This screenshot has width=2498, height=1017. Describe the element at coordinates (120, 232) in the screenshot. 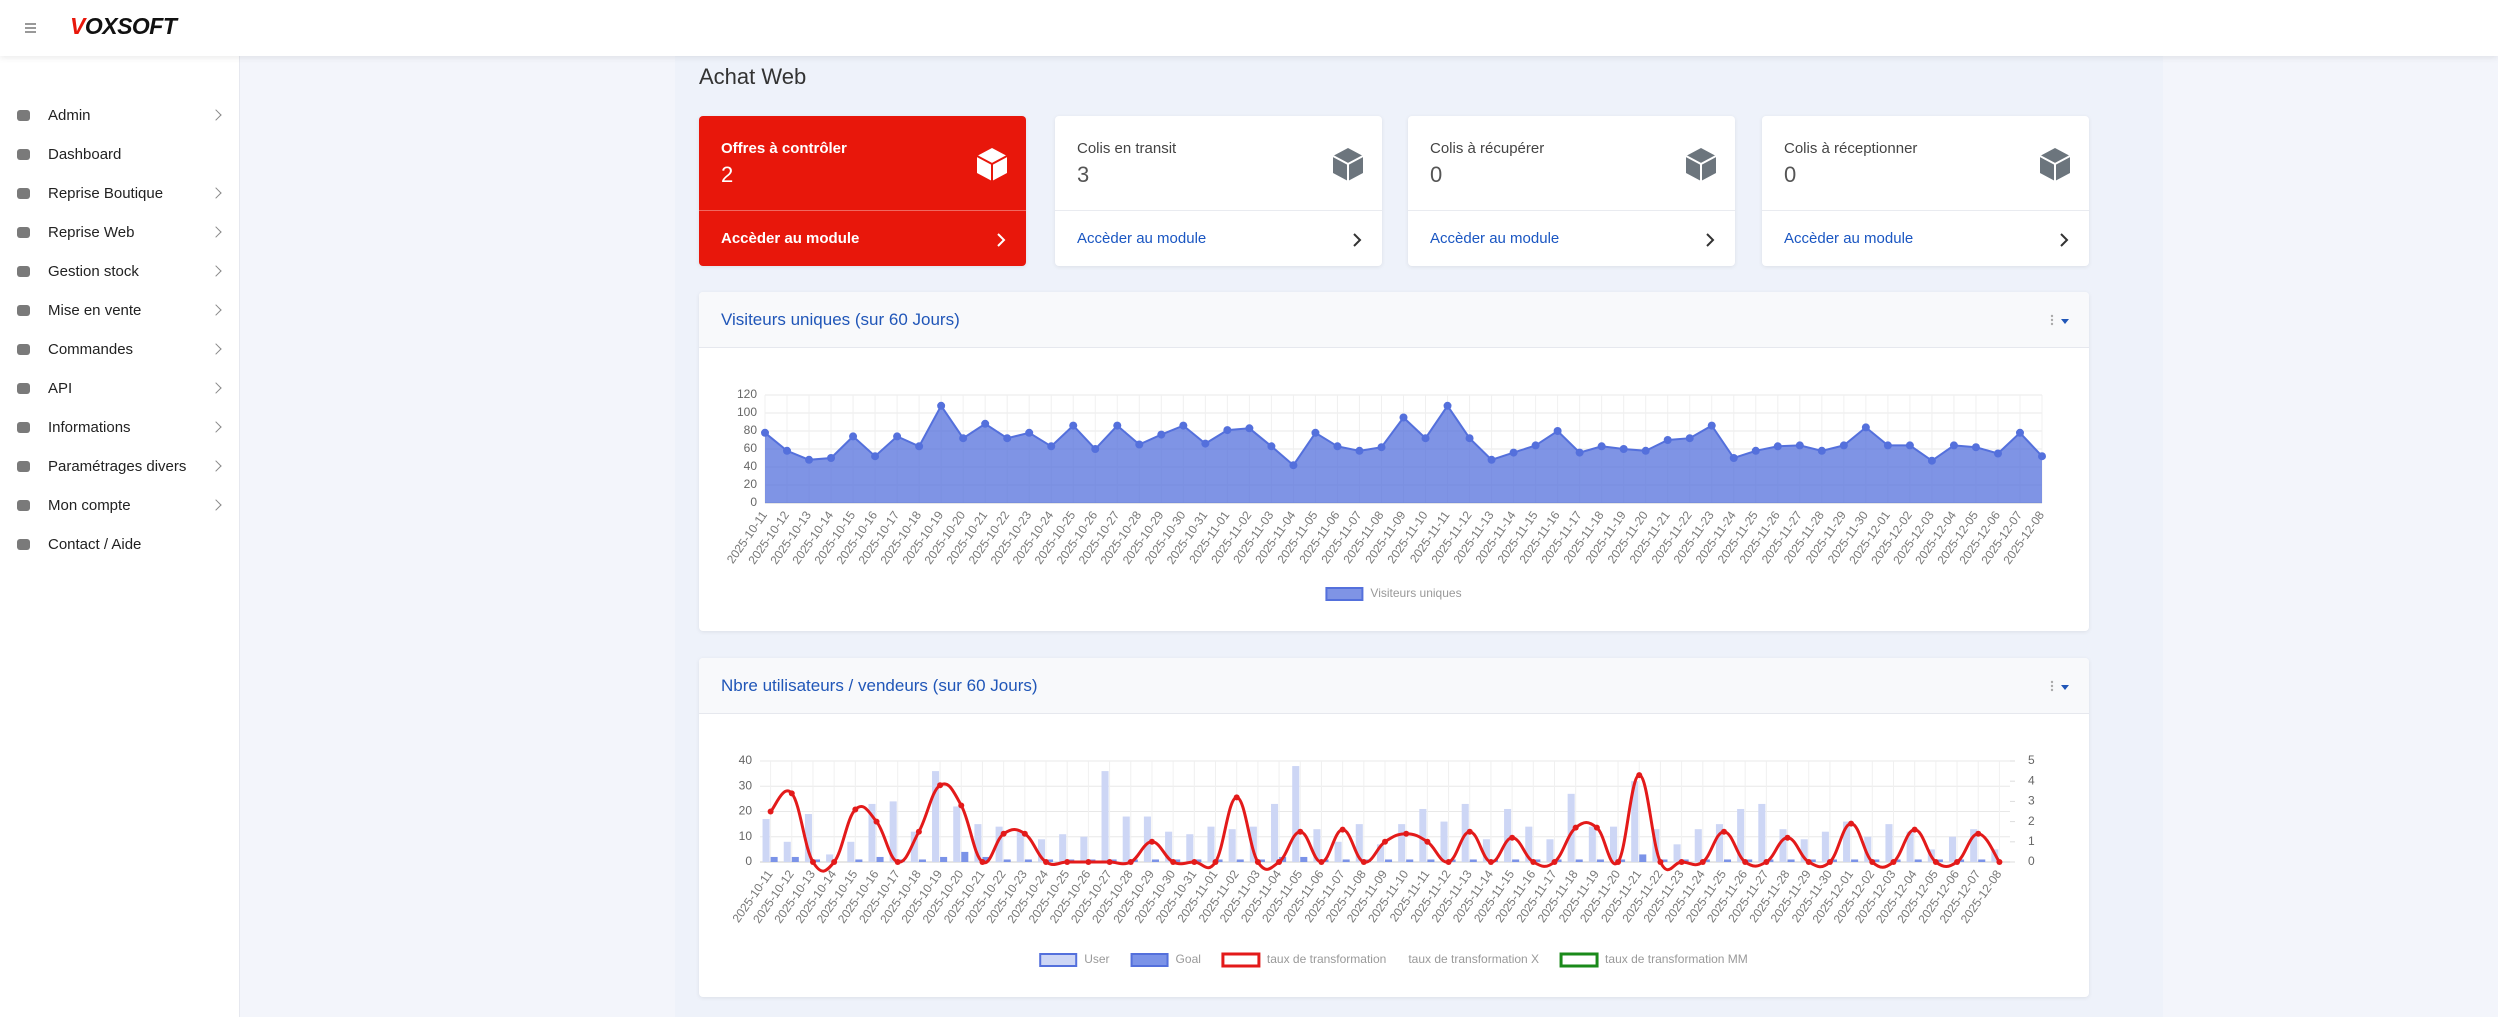

I see `menu-item: Reprise Web` at that location.